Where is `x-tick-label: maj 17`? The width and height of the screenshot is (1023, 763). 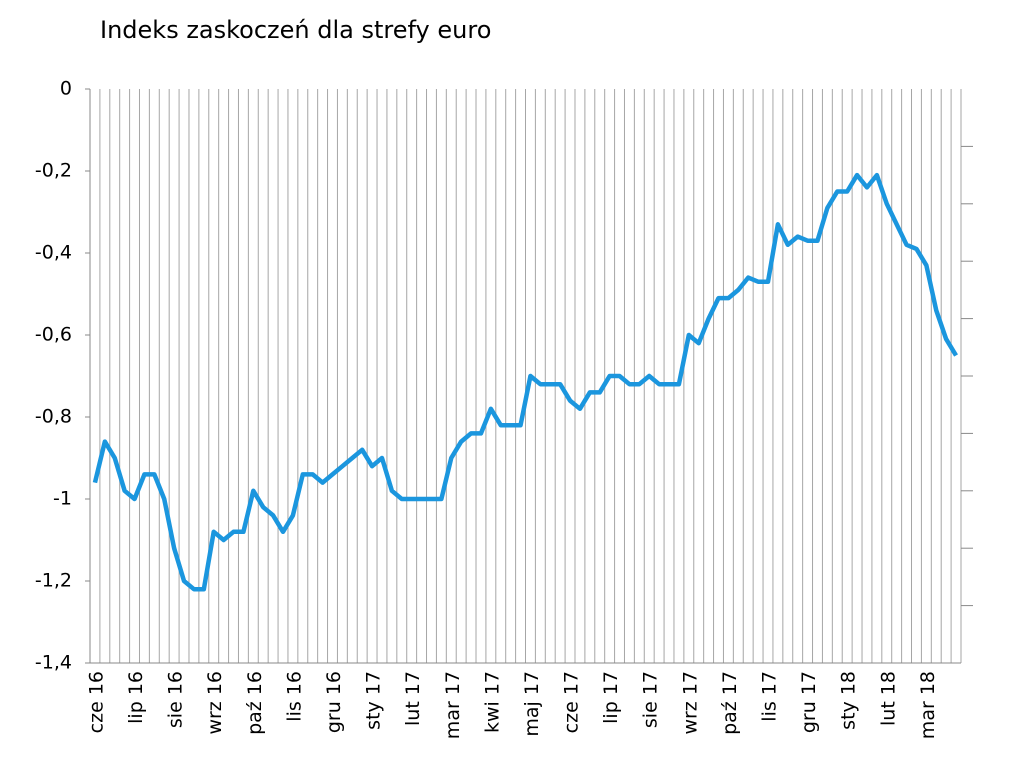 x-tick-label: maj 17 is located at coordinates (532, 704).